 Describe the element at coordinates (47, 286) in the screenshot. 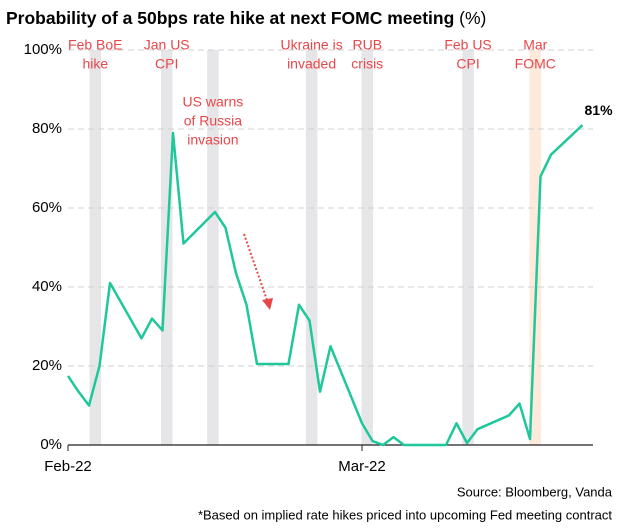

I see `y-tick-label: 40%` at that location.